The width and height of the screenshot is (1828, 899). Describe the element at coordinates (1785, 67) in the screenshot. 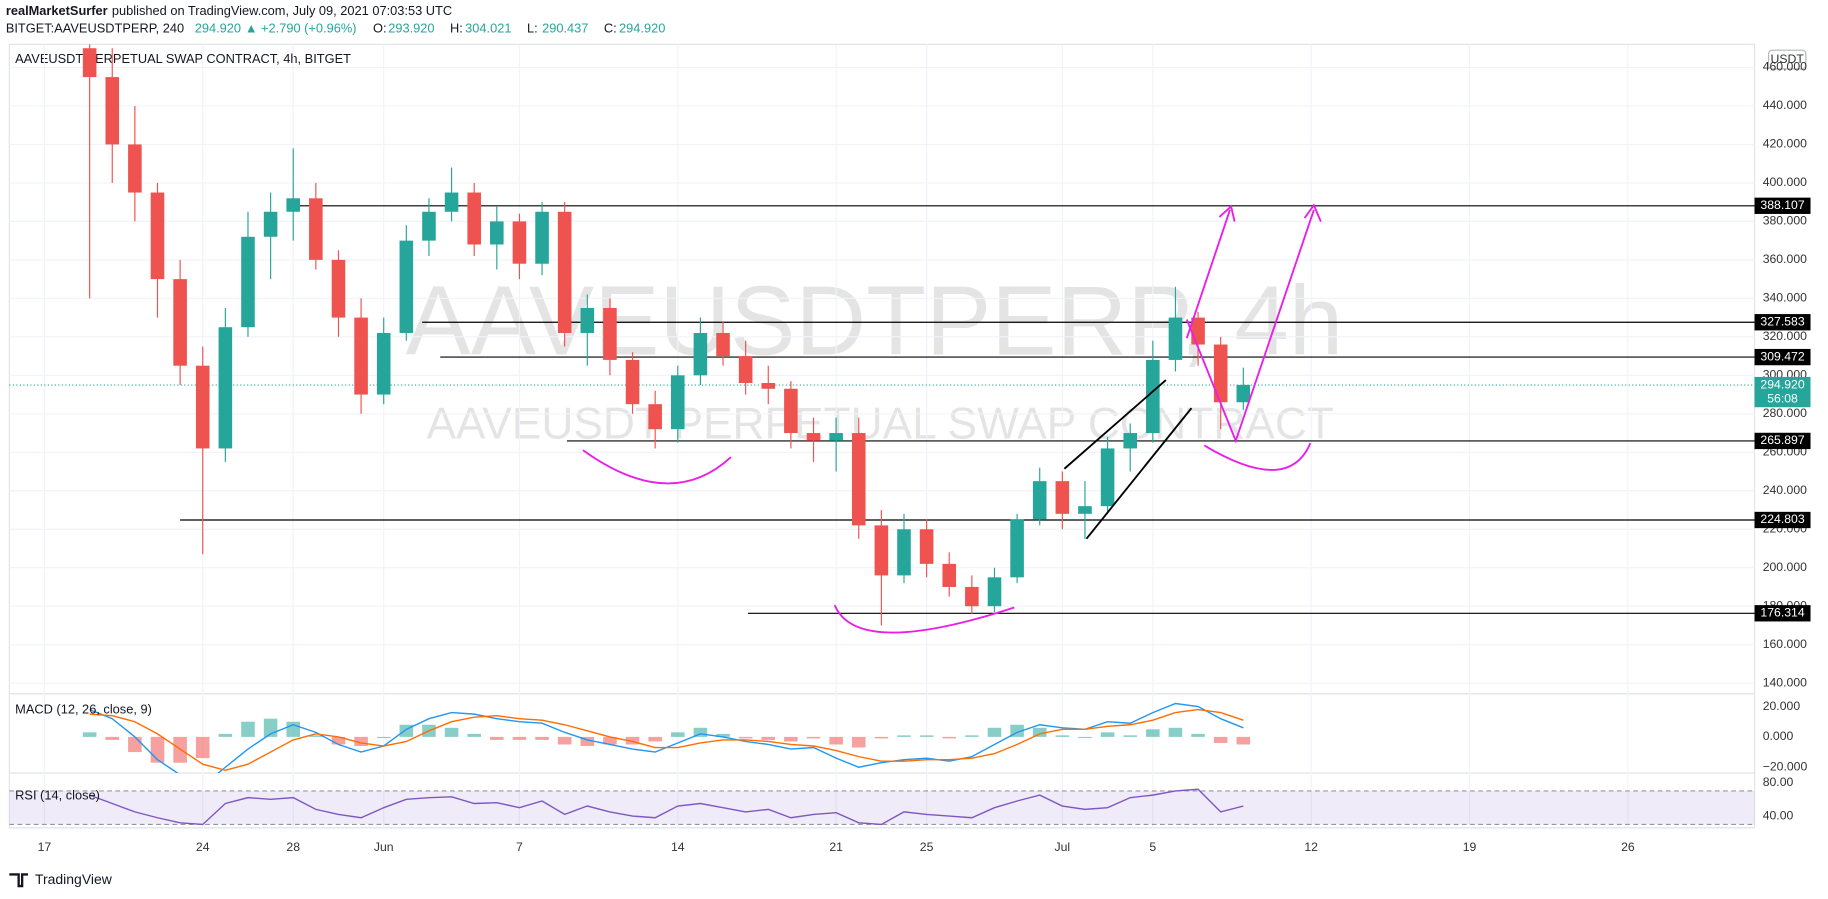

I see `y-tick-label: 460.000` at that location.